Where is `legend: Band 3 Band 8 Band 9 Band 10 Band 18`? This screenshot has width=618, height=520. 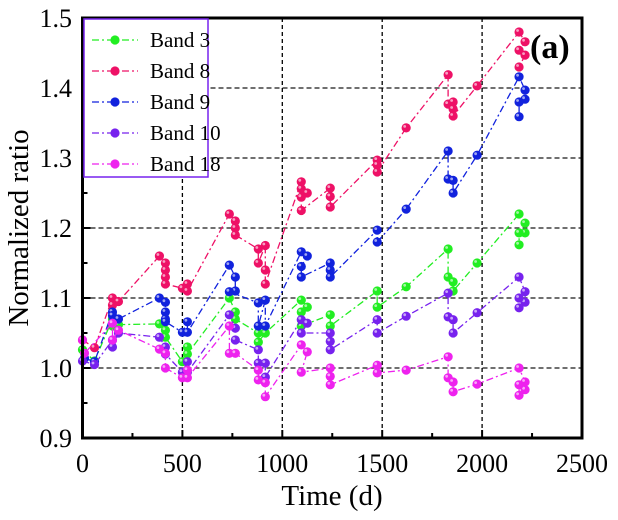 legend: Band 3 Band 8 Band 9 Band 10 Band 18 is located at coordinates (152, 98).